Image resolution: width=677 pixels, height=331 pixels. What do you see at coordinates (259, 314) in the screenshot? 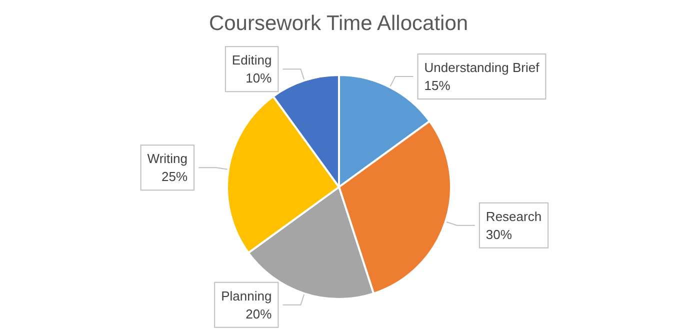
I see `data-label: 20%` at bounding box center [259, 314].